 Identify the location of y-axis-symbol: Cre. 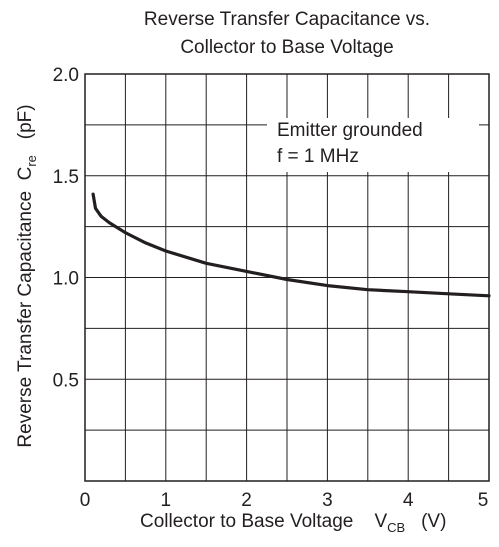
(27, 168).